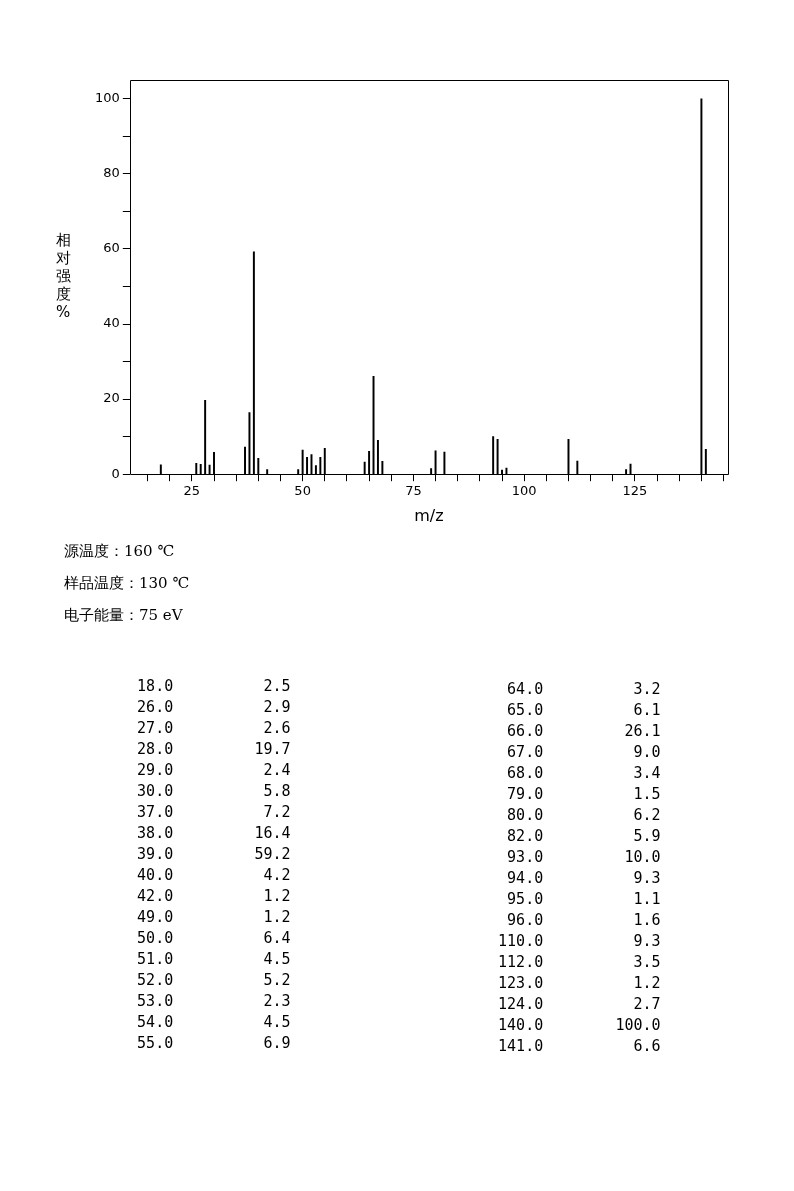 The height and width of the screenshot is (1191, 794). What do you see at coordinates (63, 275) in the screenshot?
I see `y-axis-title: 相对强度%` at bounding box center [63, 275].